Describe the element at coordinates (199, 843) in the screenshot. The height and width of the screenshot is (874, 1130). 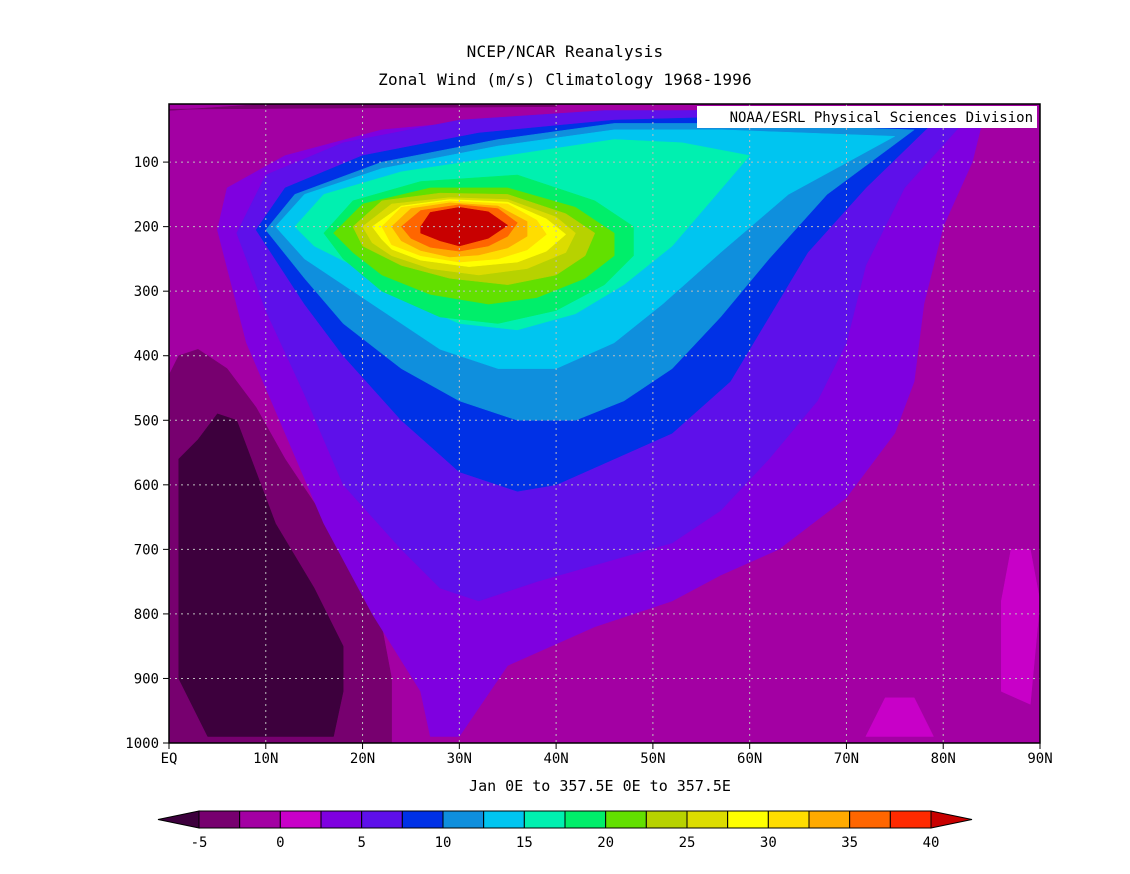
I see `colorbar-tick-label: -5` at that location.